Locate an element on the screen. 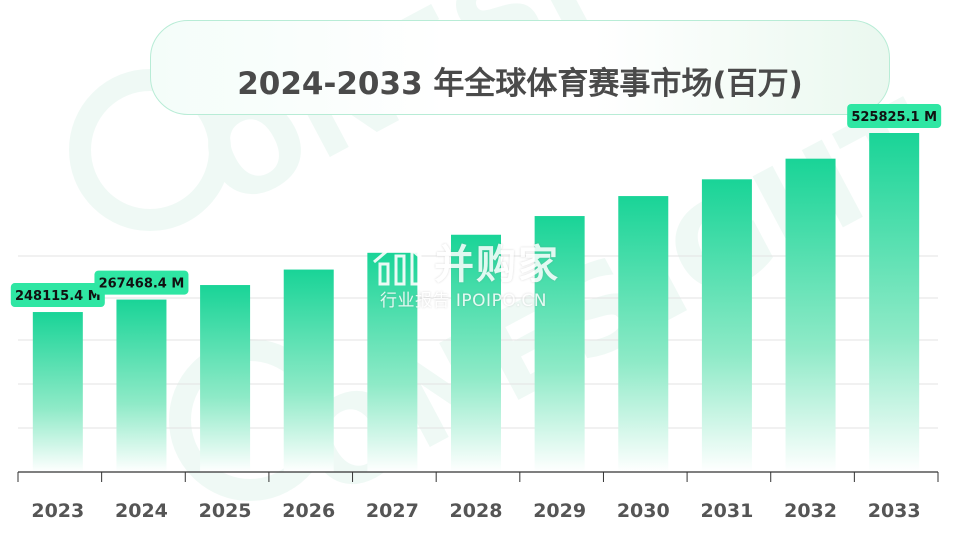 The height and width of the screenshot is (540, 954). x-tick-label-2025: 2025 is located at coordinates (225, 511).